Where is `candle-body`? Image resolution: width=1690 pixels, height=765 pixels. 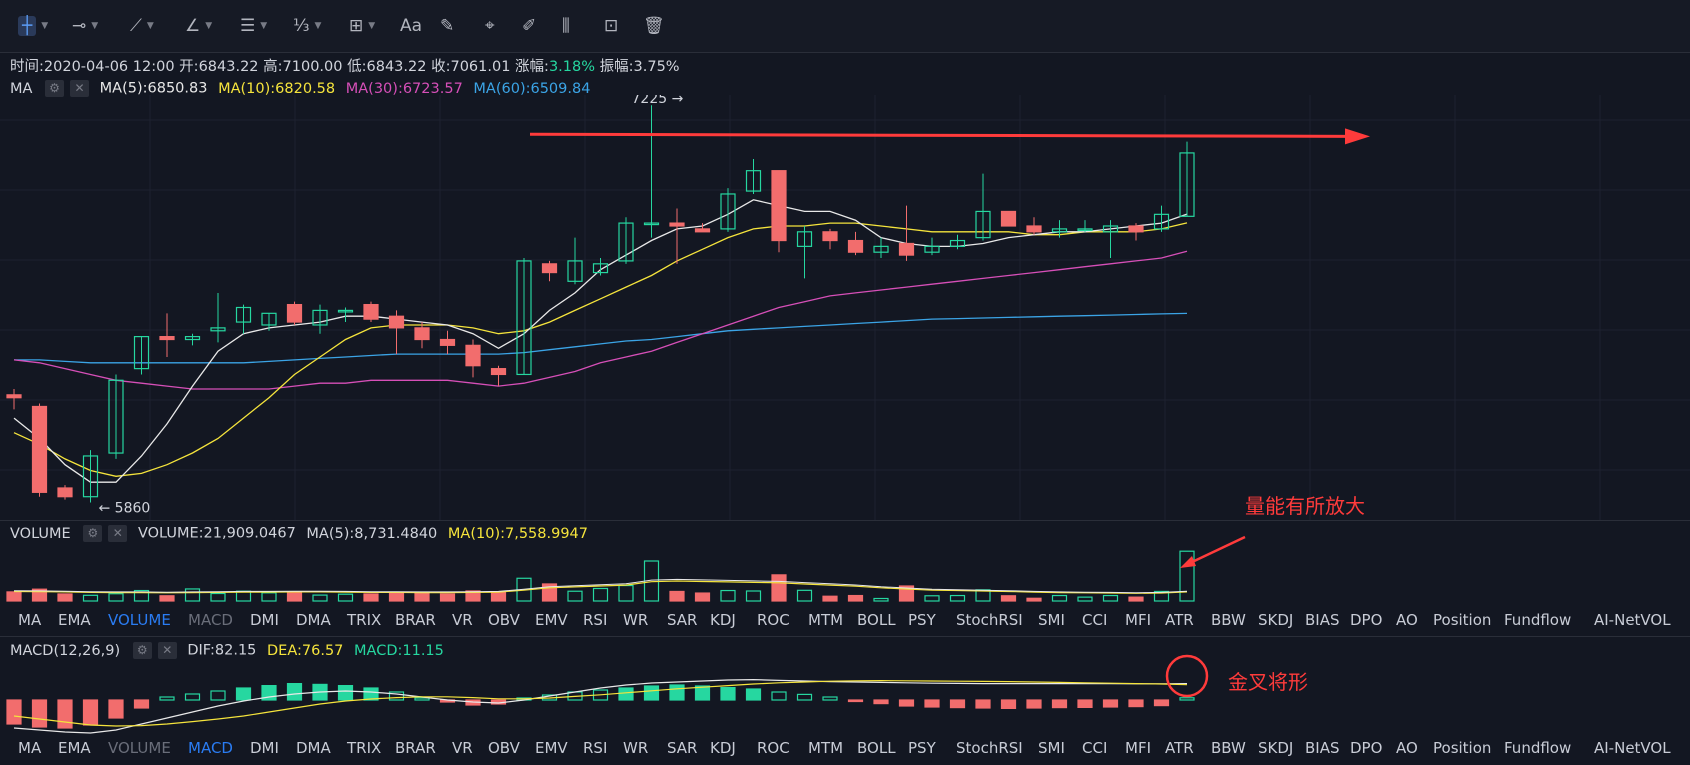 candle-body is located at coordinates (167, 338).